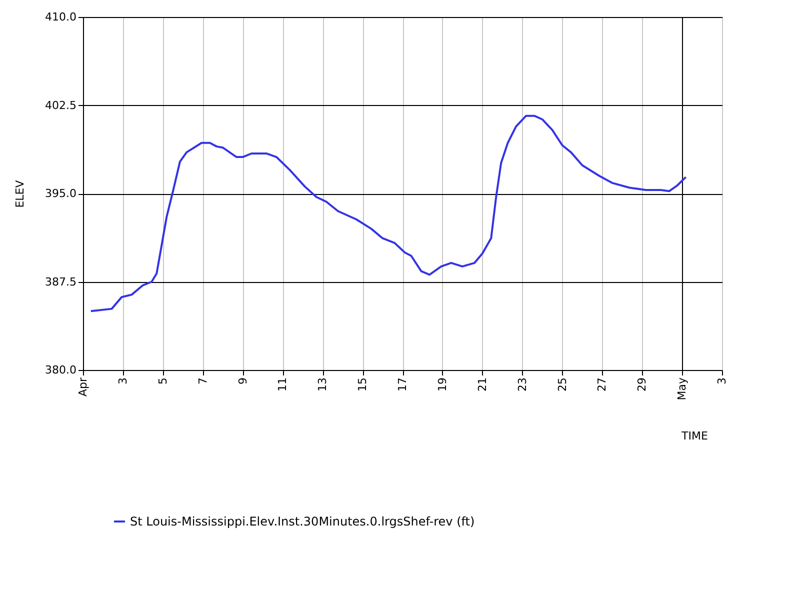 Image resolution: width=800 pixels, height=600 pixels. I want to click on y-tick-label: 410.0, so click(60, 17).